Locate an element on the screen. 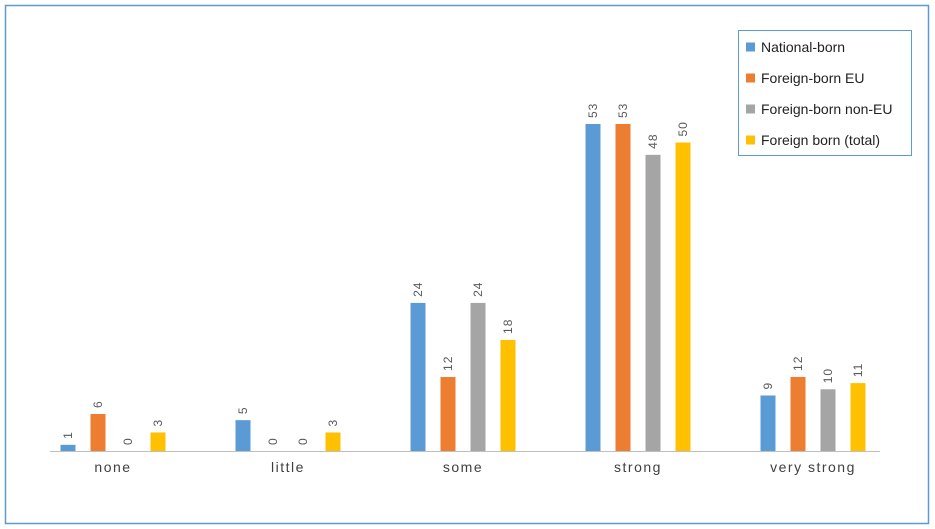 This screenshot has height=529, width=935. value-label: 50 is located at coordinates (683, 128).